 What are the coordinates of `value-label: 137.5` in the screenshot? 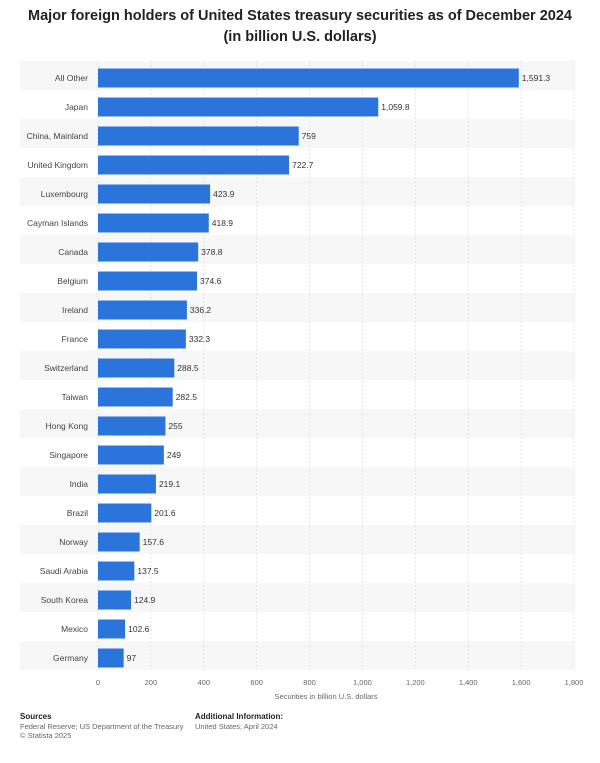 It's located at (148, 571).